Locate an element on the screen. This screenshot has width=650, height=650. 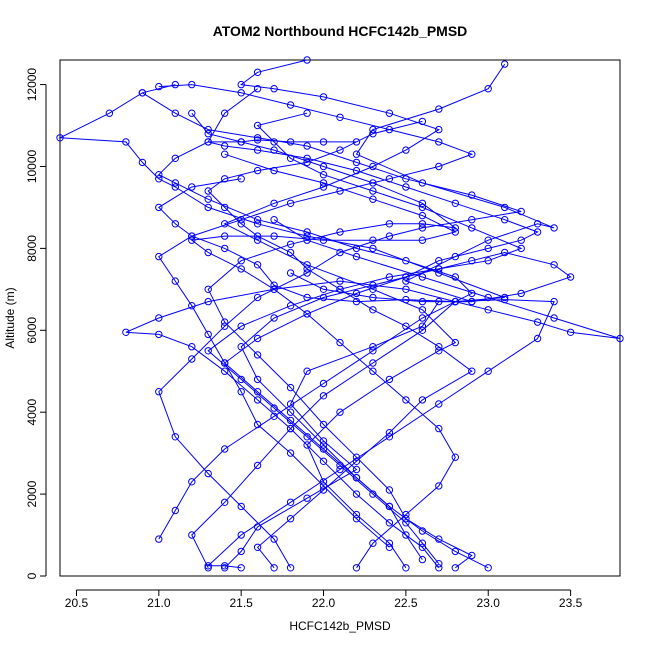
x-tick-label: 22.0 is located at coordinates (324, 603).